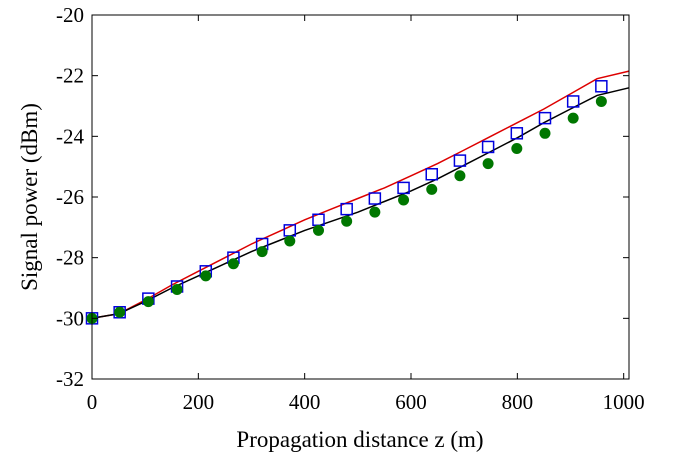  I want to click on x-axis-title: Propagation distance z (m), so click(359, 439).